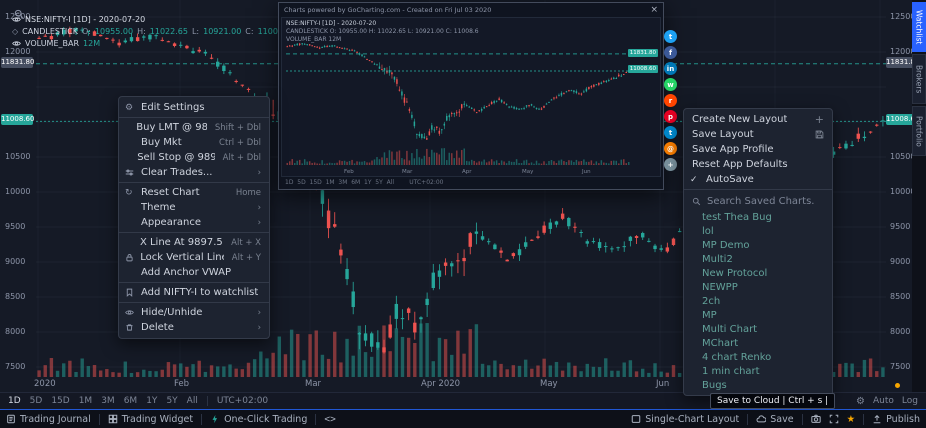 The image size is (926, 428). Describe the element at coordinates (758, 134) in the screenshot. I see `menu-item-save-layout: Save Layout` at that location.